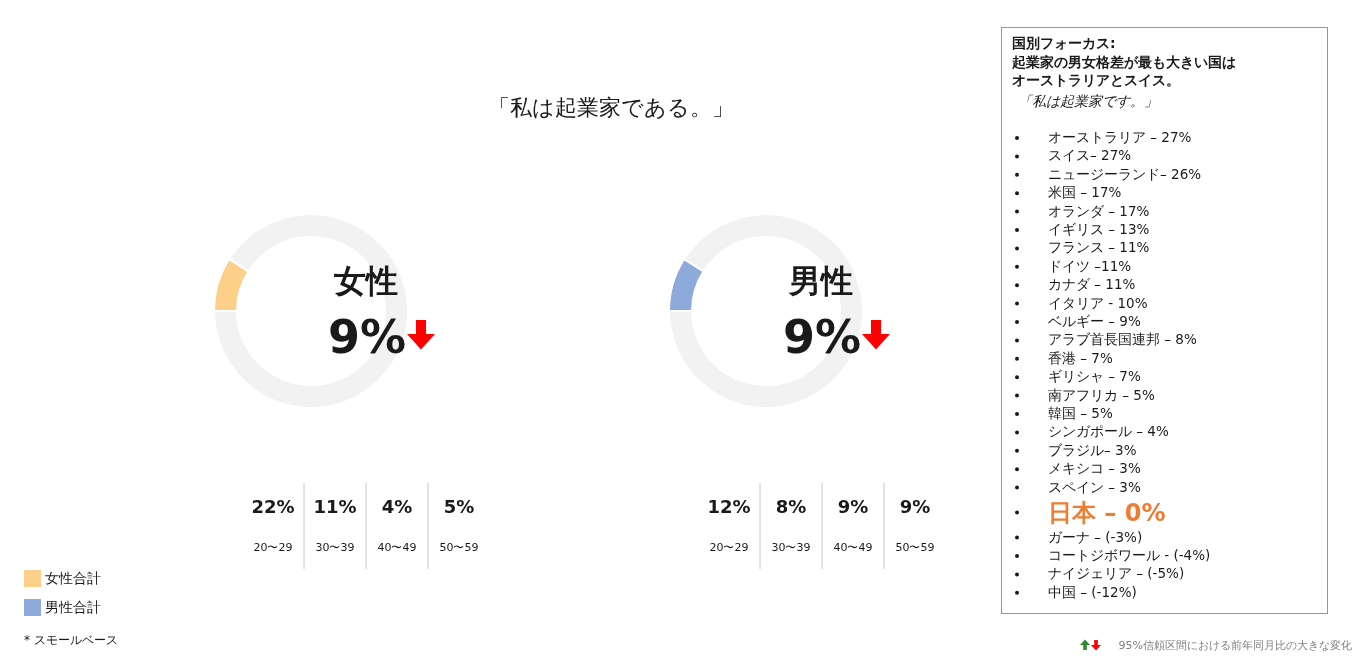 This screenshot has height=658, width=1357. Describe the element at coordinates (366, 281) in the screenshot. I see `text: 女性` at that location.